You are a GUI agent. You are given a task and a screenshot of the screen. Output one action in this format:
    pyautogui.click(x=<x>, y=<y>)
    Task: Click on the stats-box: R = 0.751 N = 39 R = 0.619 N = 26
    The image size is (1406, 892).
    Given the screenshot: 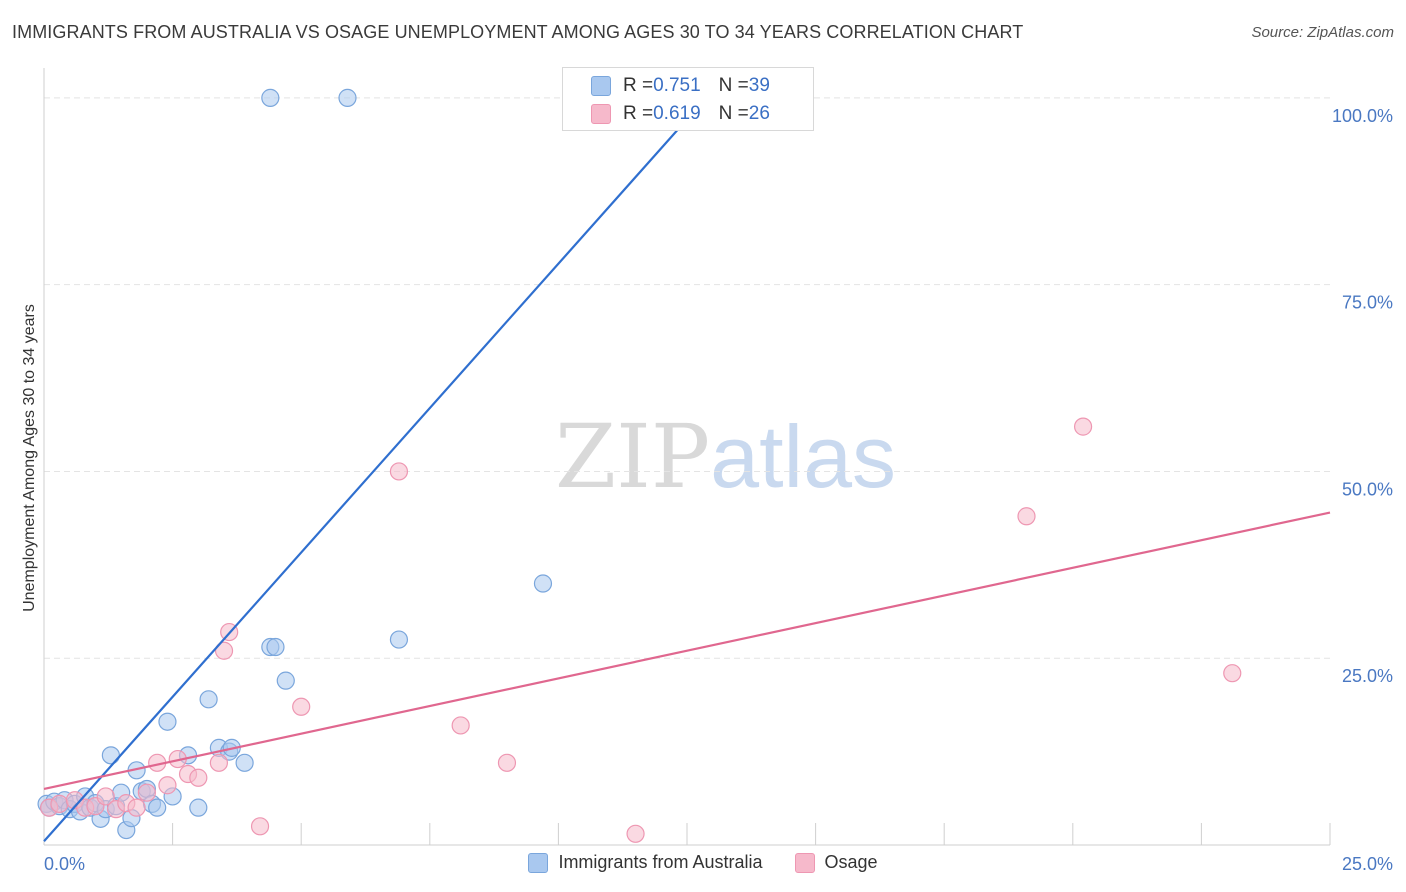 What is the action you would take?
    pyautogui.click(x=688, y=99)
    